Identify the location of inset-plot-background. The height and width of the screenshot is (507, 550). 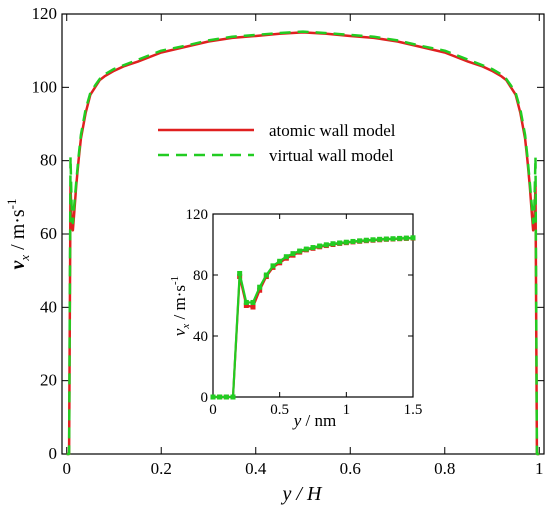
(313, 305).